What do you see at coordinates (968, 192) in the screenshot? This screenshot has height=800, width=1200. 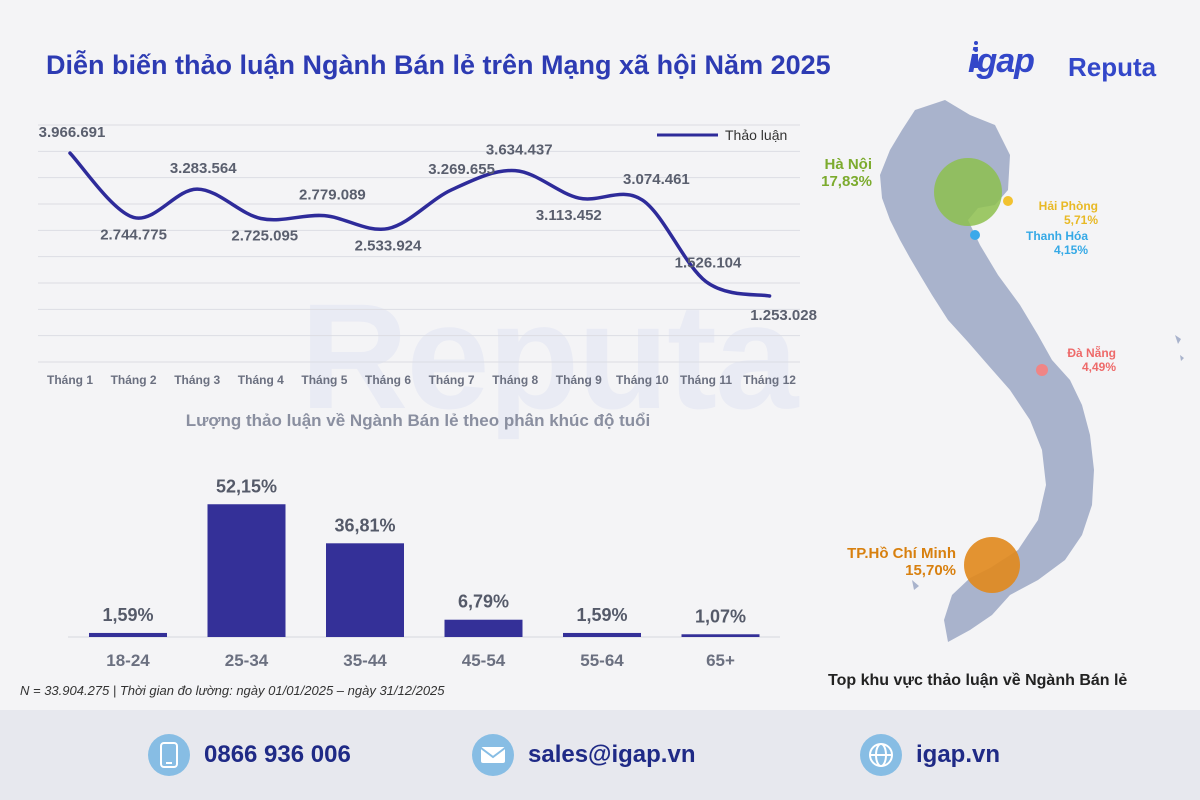 I see `map-bubble-ha-noi` at bounding box center [968, 192].